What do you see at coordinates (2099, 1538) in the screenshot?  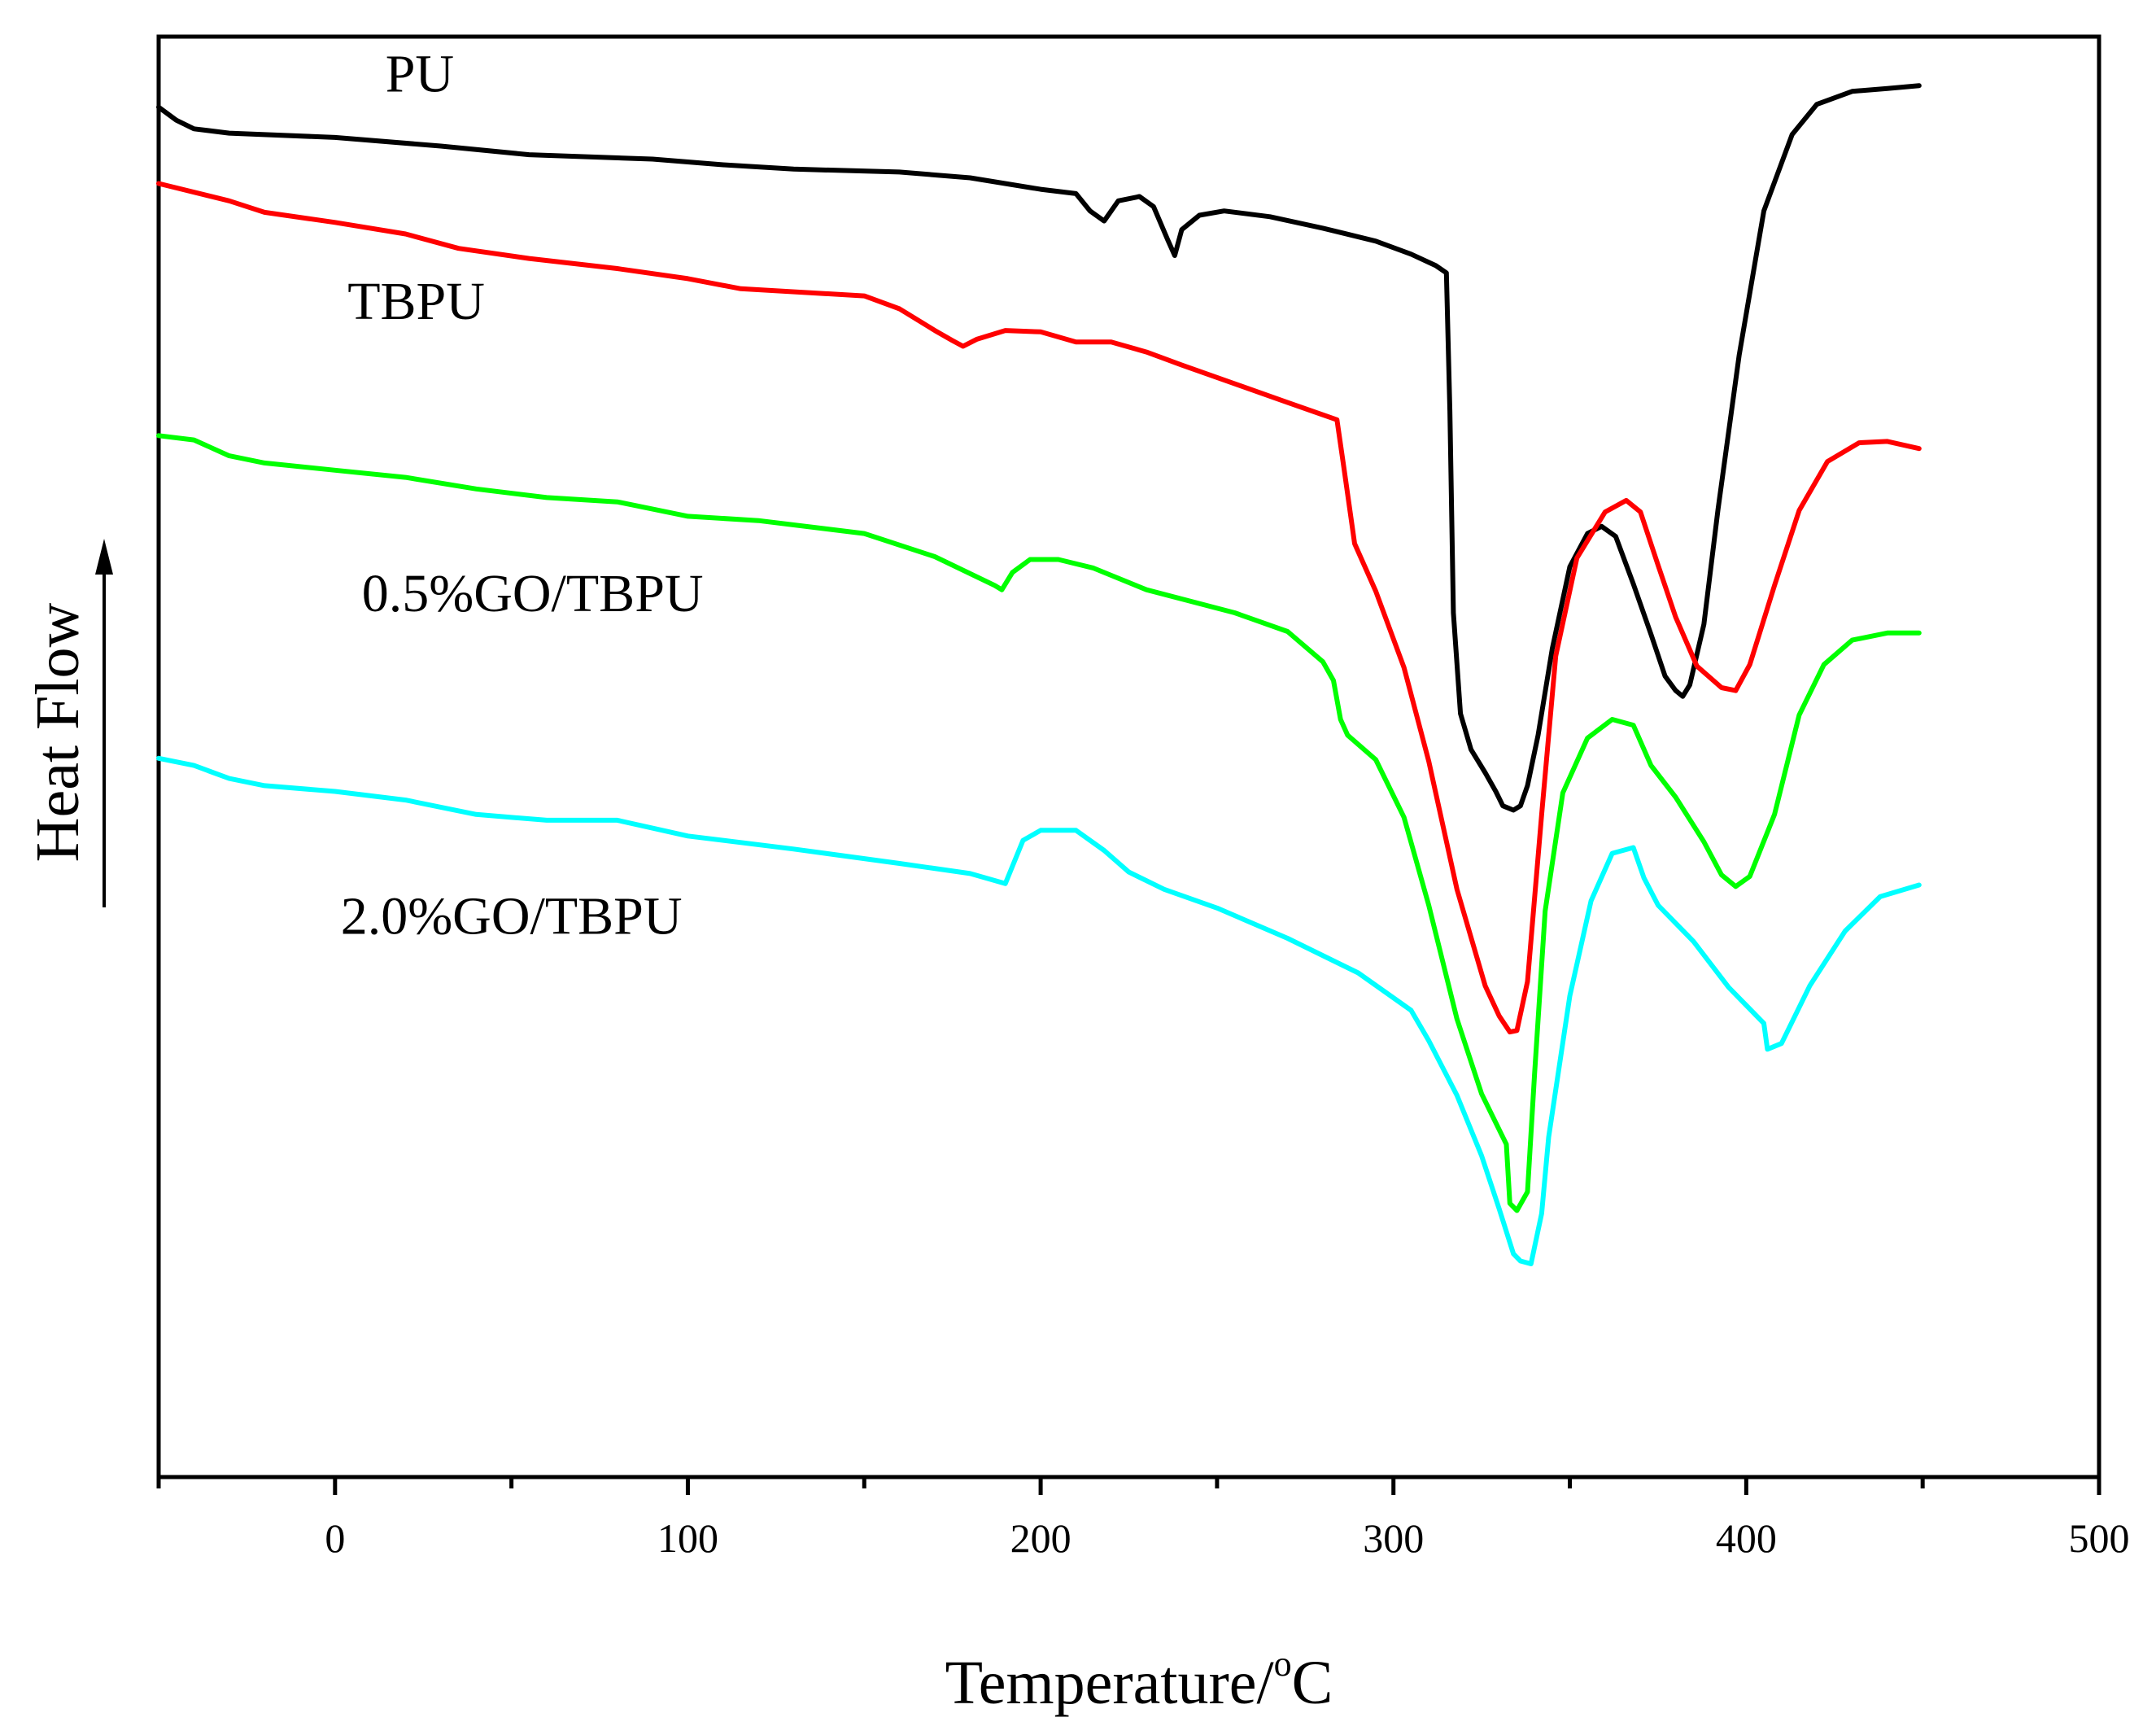 I see `x-tick-label: 500` at bounding box center [2099, 1538].